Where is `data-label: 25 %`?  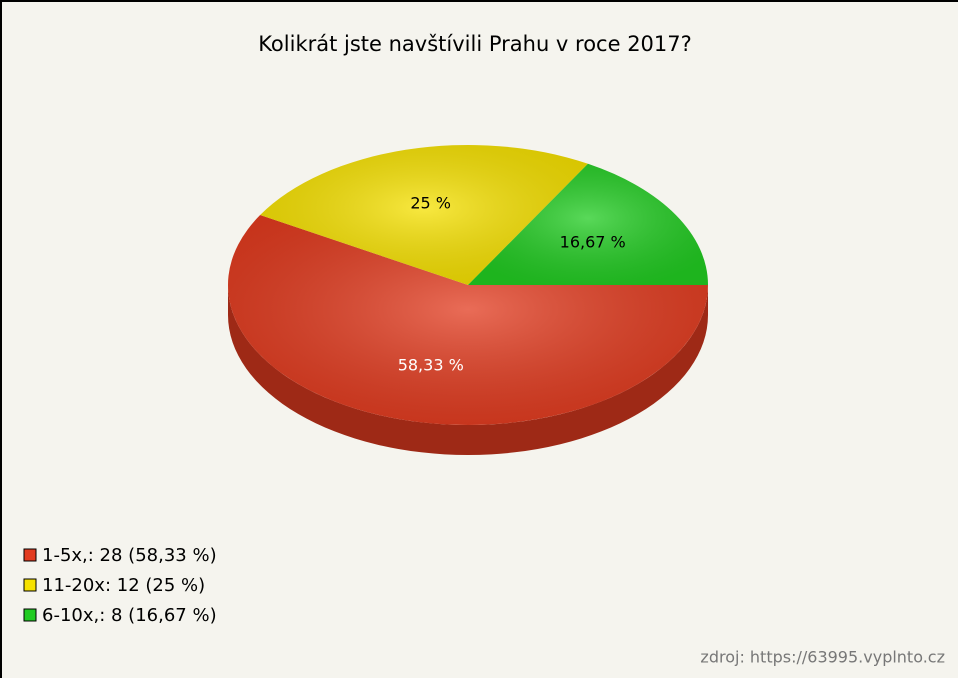
data-label: 25 % is located at coordinates (430, 202).